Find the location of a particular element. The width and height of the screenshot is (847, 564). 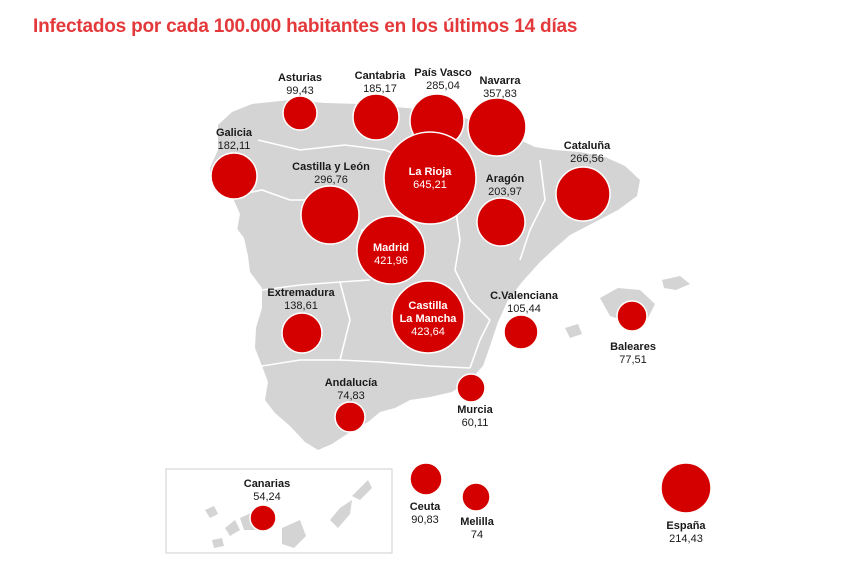

bubble-espana is located at coordinates (686, 488).